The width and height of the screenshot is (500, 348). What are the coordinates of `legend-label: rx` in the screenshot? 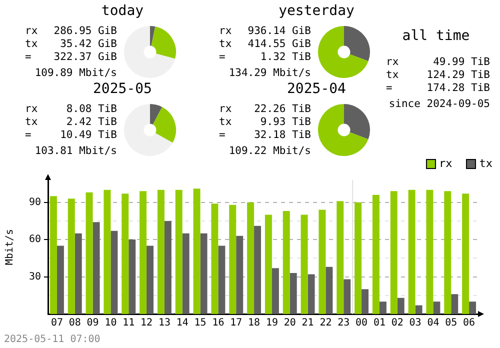 It's located at (445, 163).